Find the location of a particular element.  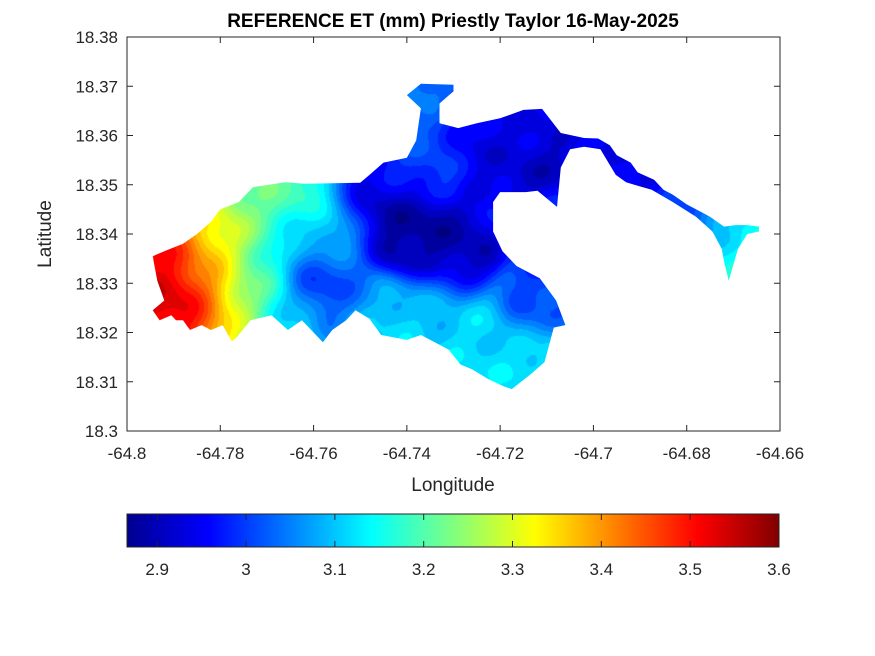

x-tick-label: -64.7 is located at coordinates (593, 453).